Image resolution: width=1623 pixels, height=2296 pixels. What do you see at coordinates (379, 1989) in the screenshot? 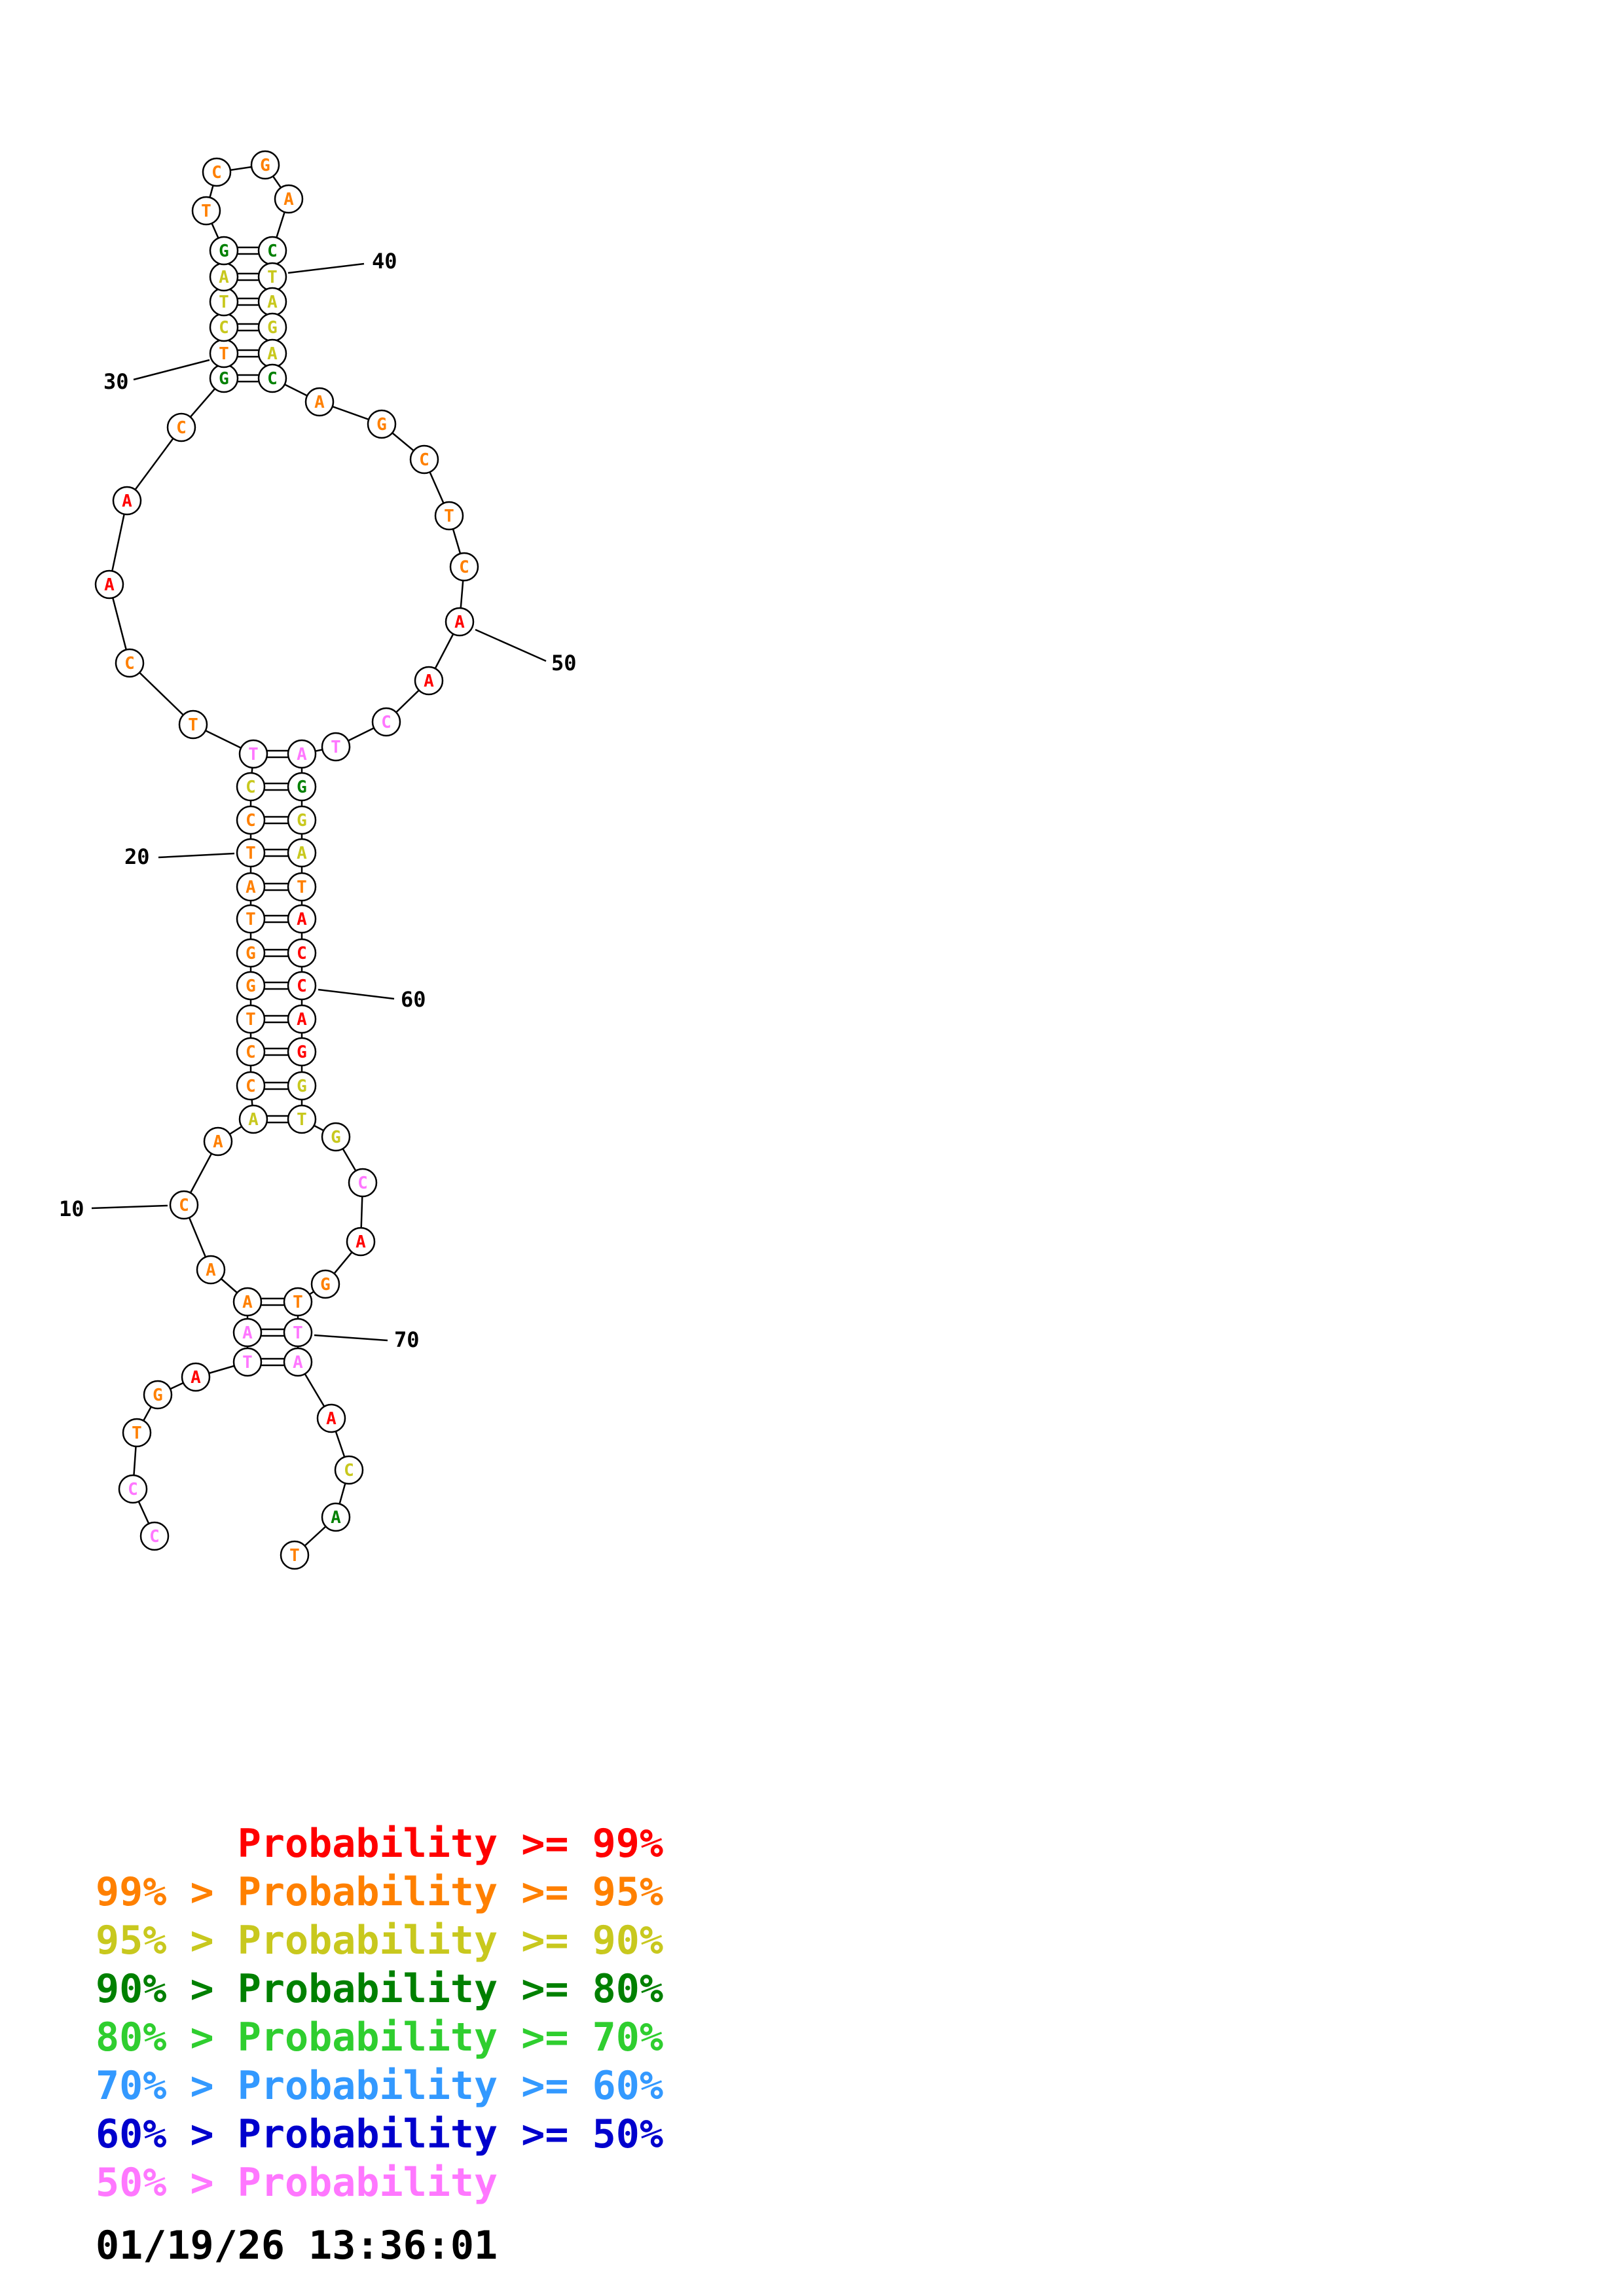
I see `legend-line-4: 90% > Probability >= 80%` at bounding box center [379, 1989].